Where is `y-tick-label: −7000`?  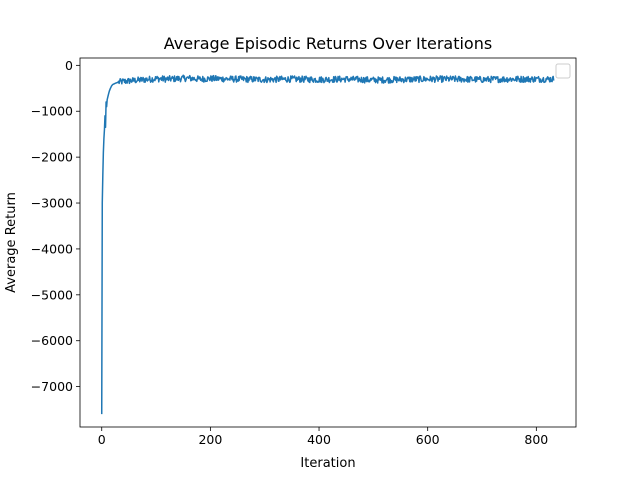 y-tick-label: −7000 is located at coordinates (52, 386).